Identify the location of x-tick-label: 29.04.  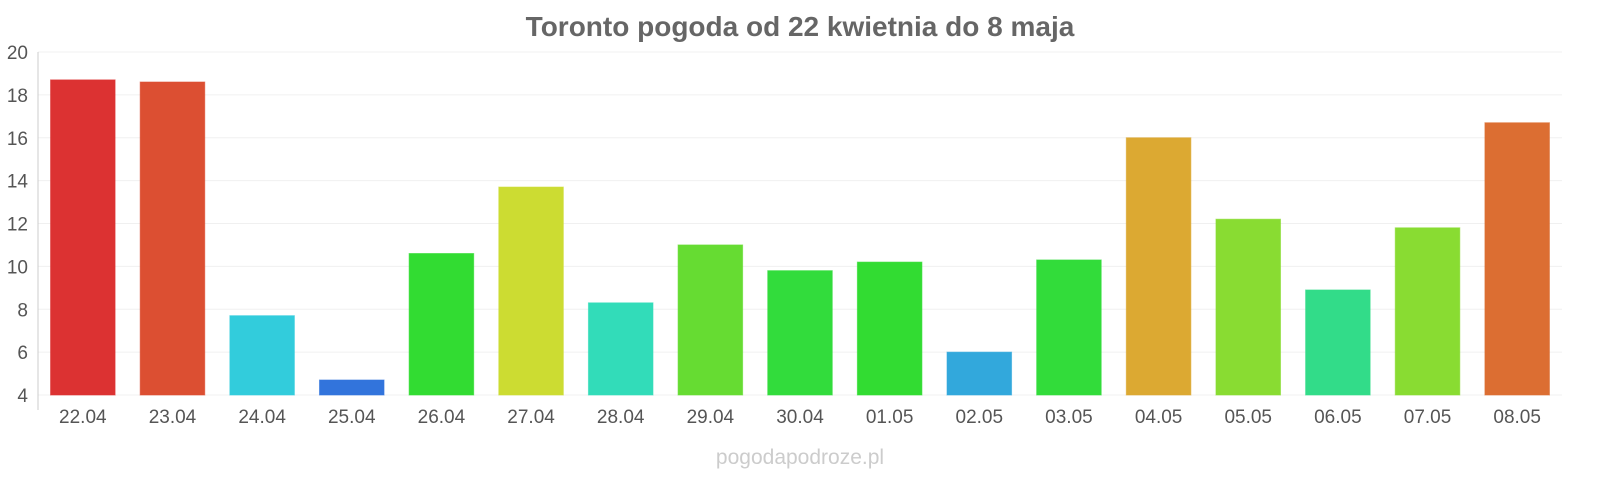
(711, 417).